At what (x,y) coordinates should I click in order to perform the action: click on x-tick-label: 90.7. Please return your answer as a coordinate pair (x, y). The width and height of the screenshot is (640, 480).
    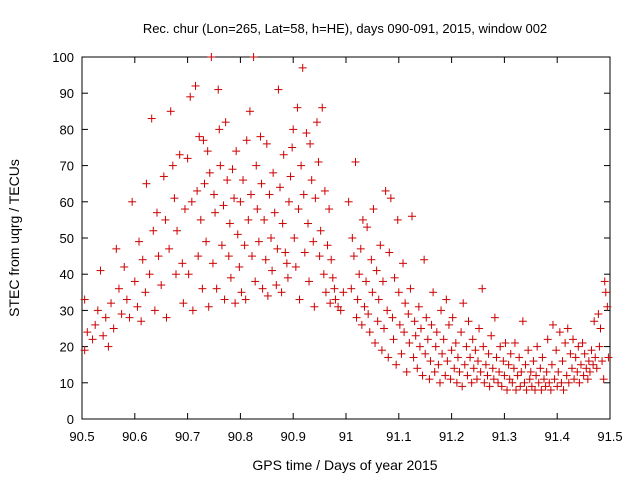
    Looking at the image, I should click on (187, 436).